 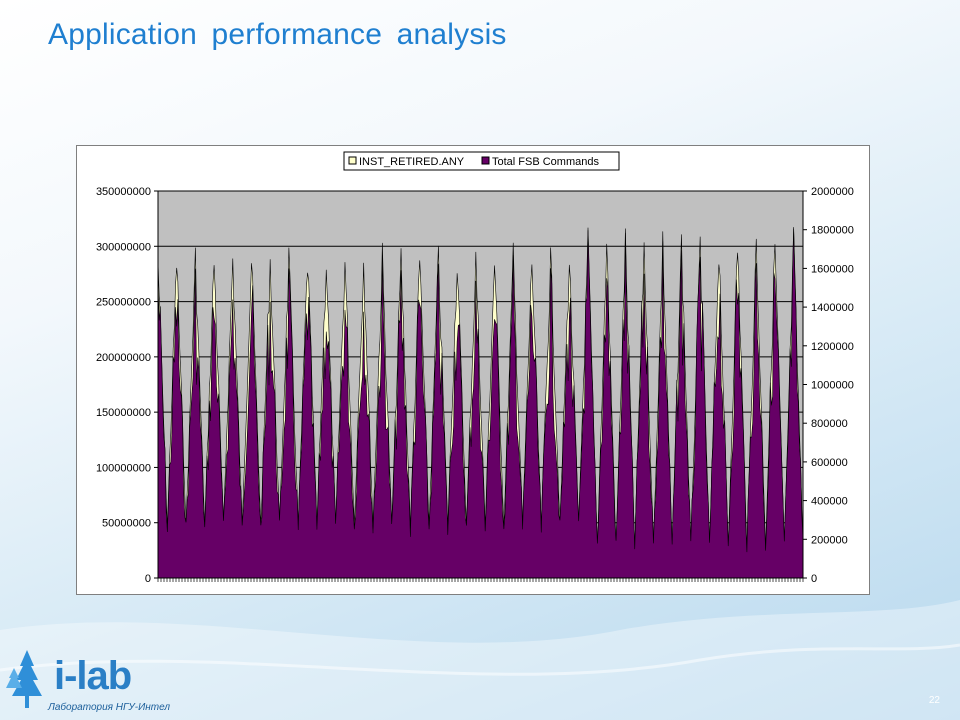 What do you see at coordinates (832, 192) in the screenshot?
I see `right-tick-label: 2000000` at bounding box center [832, 192].